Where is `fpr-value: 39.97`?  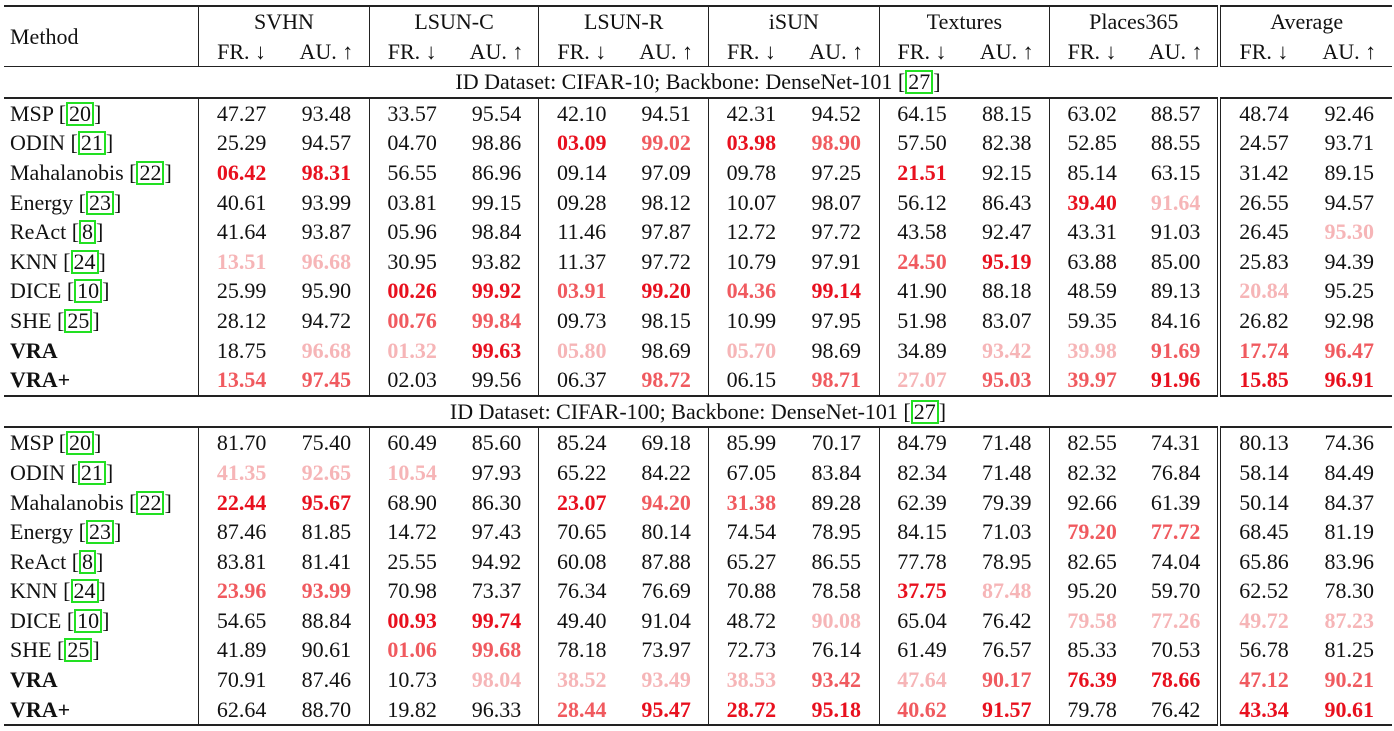 fpr-value: 39.97 is located at coordinates (1091, 381).